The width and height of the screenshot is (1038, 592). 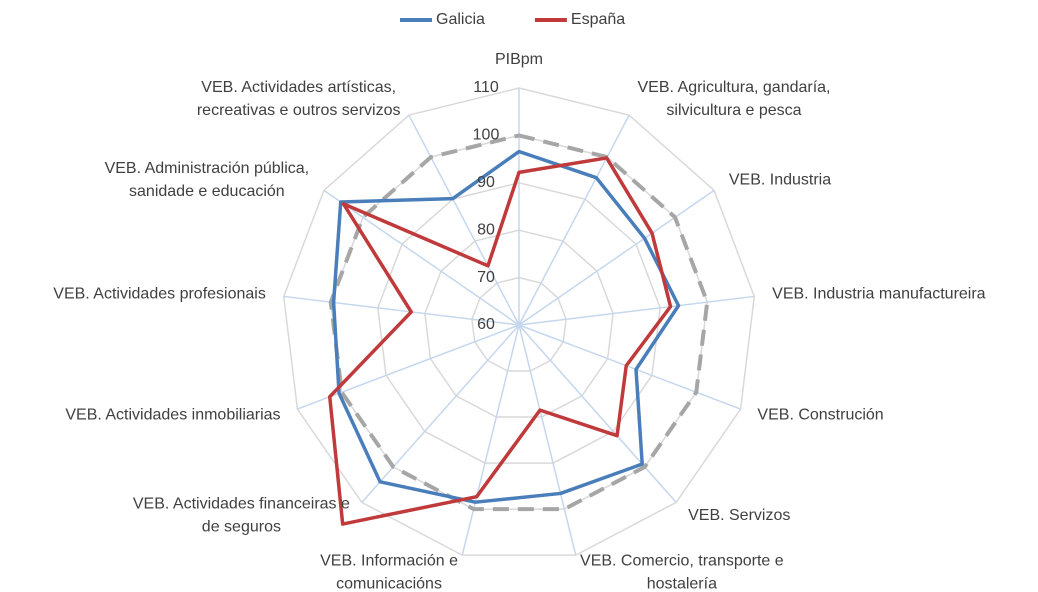 I want to click on category-label: PIBpm, so click(x=519, y=59).